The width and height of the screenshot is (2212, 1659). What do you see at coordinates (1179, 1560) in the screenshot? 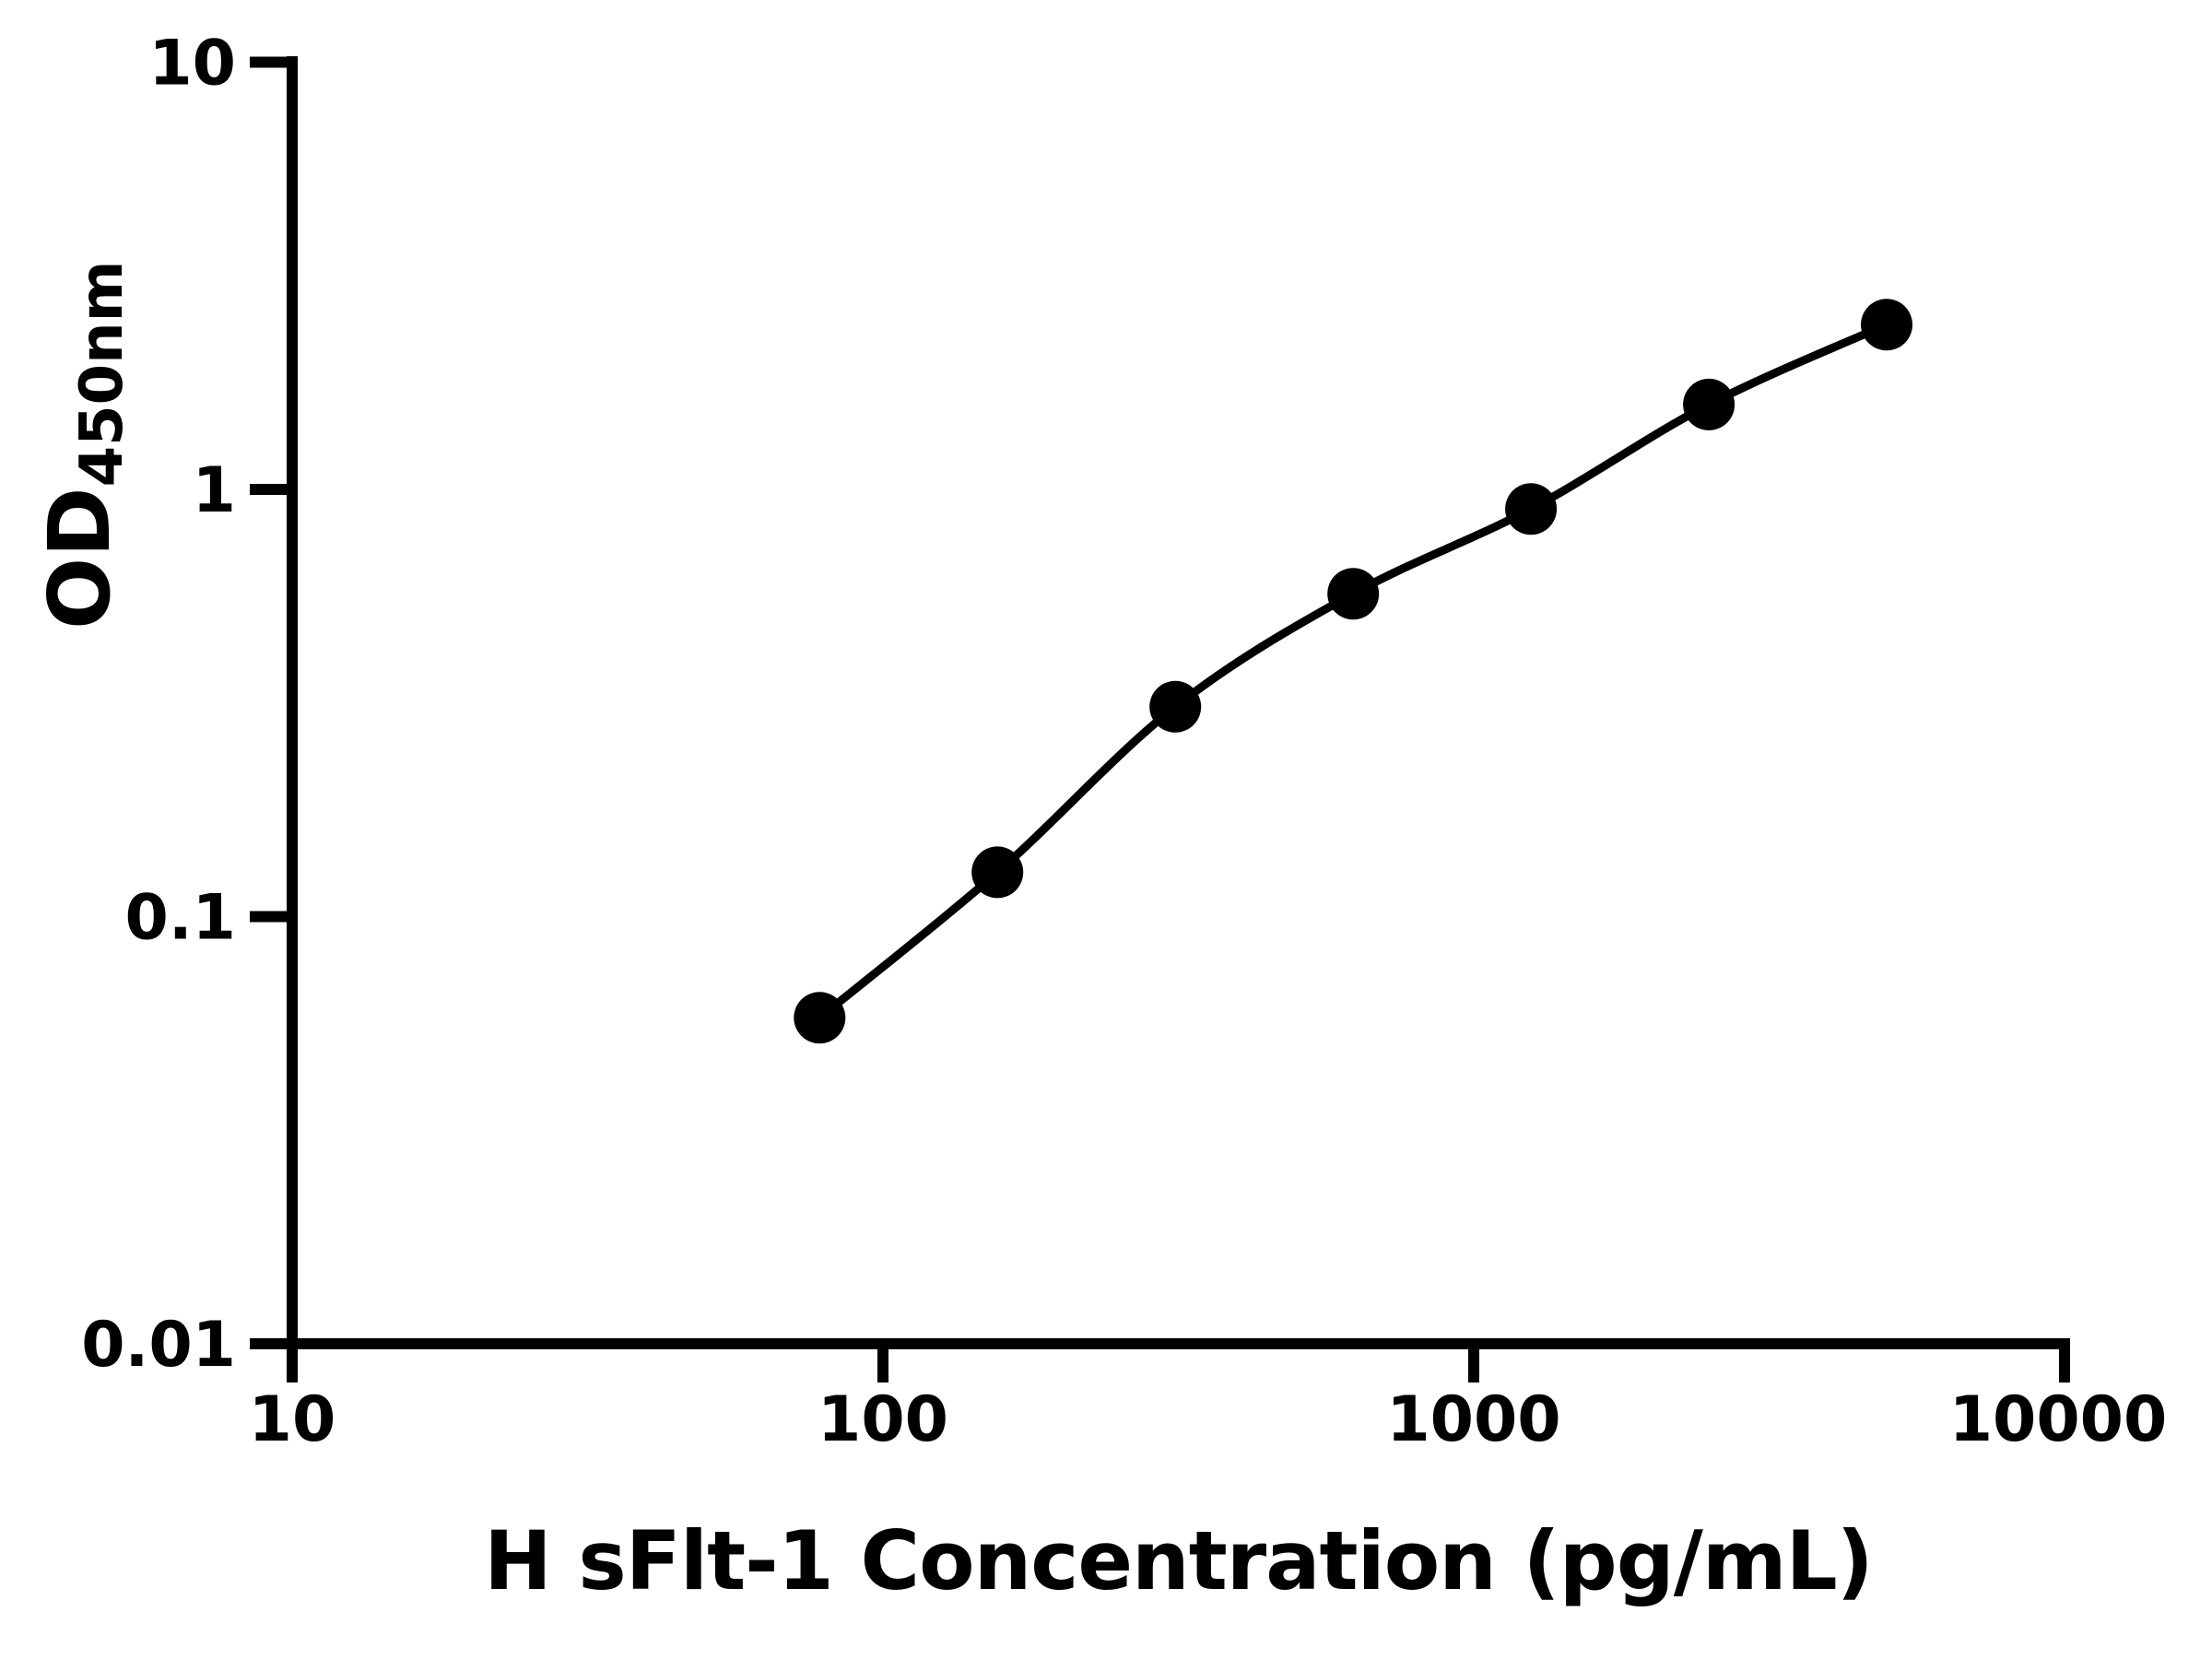
I see `x-axis-title: H sFlt-1 Concentration (pg/mL)` at bounding box center [1179, 1560].